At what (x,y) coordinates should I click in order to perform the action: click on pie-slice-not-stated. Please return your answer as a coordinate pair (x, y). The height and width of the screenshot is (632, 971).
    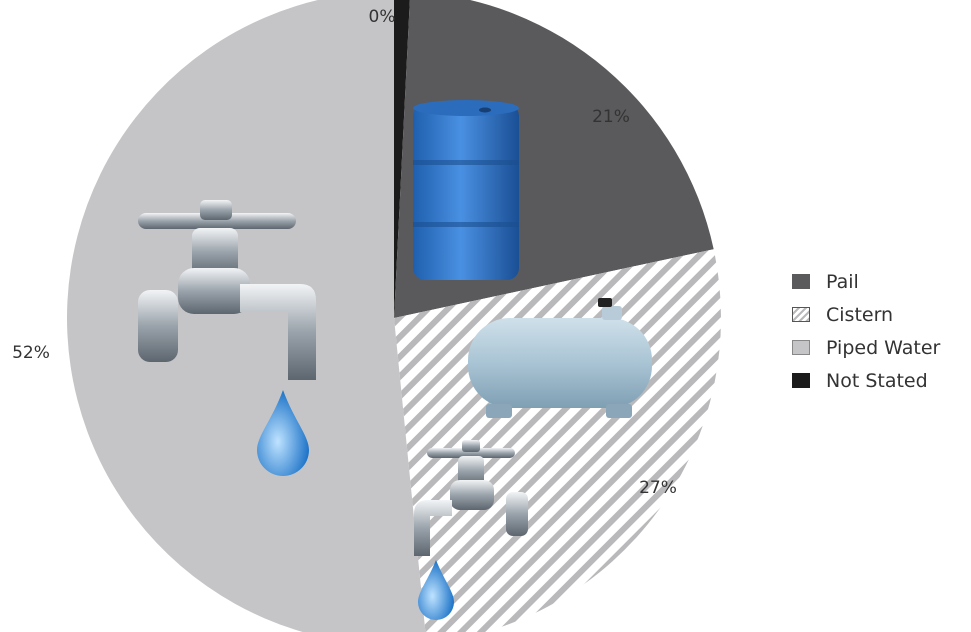
    Looking at the image, I should click on (402, 159).